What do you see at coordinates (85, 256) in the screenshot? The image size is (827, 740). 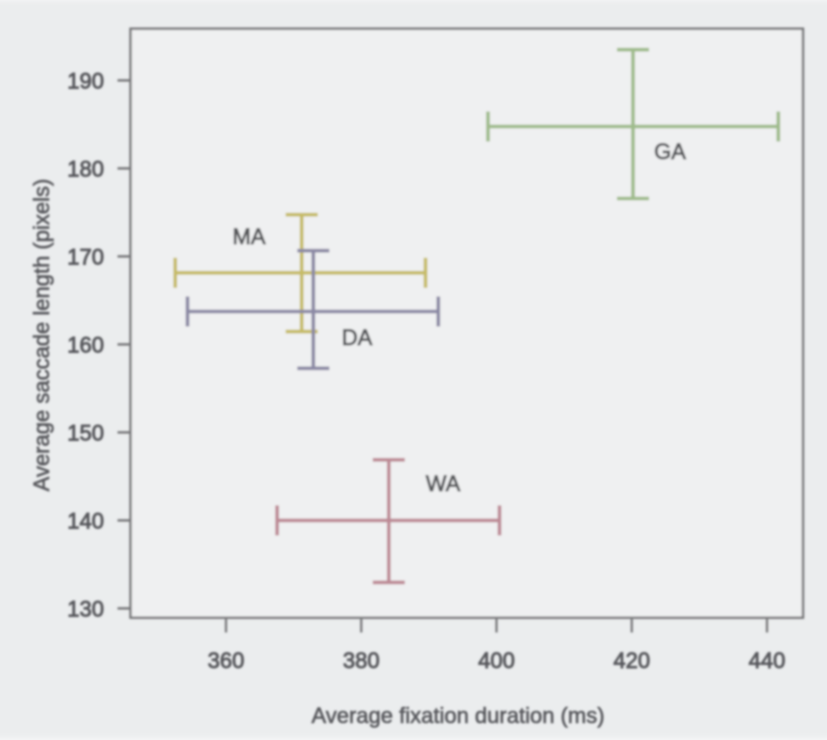 I see `svg-text: 170` at bounding box center [85, 256].